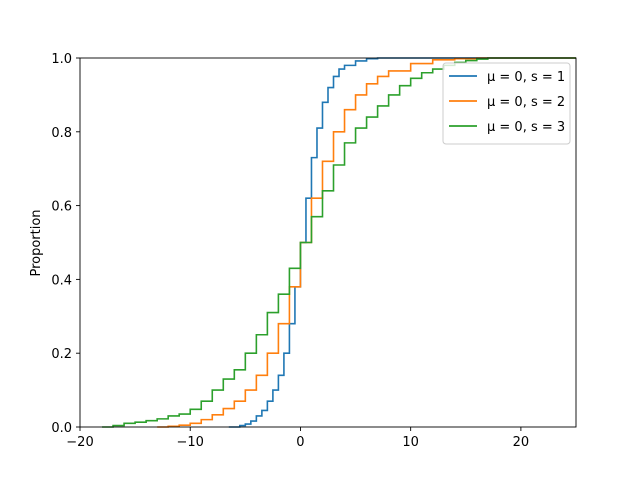 The width and height of the screenshot is (640, 480). I want to click on legend-label-1: μ = 0, s = 1, so click(526, 77).